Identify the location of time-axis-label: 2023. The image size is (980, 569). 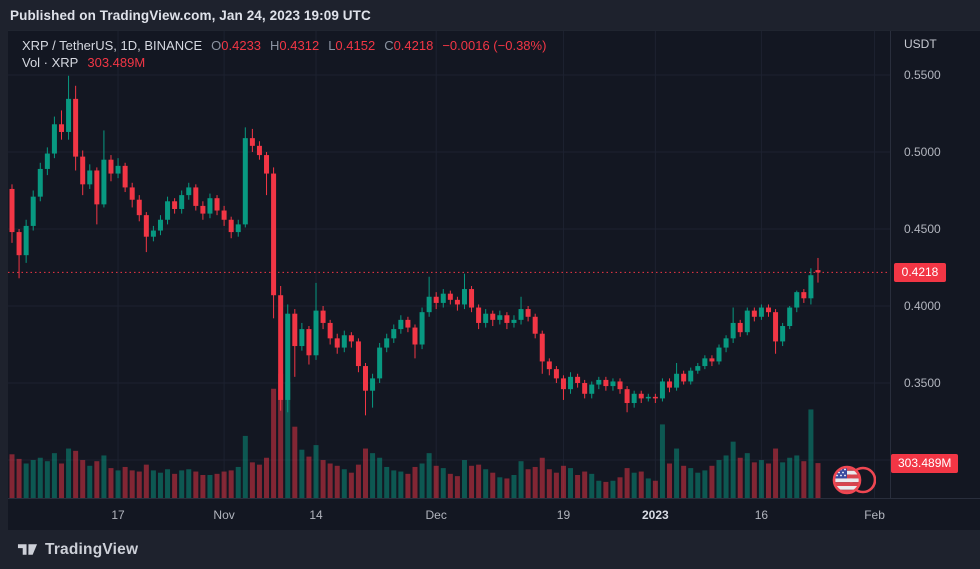
(655, 515).